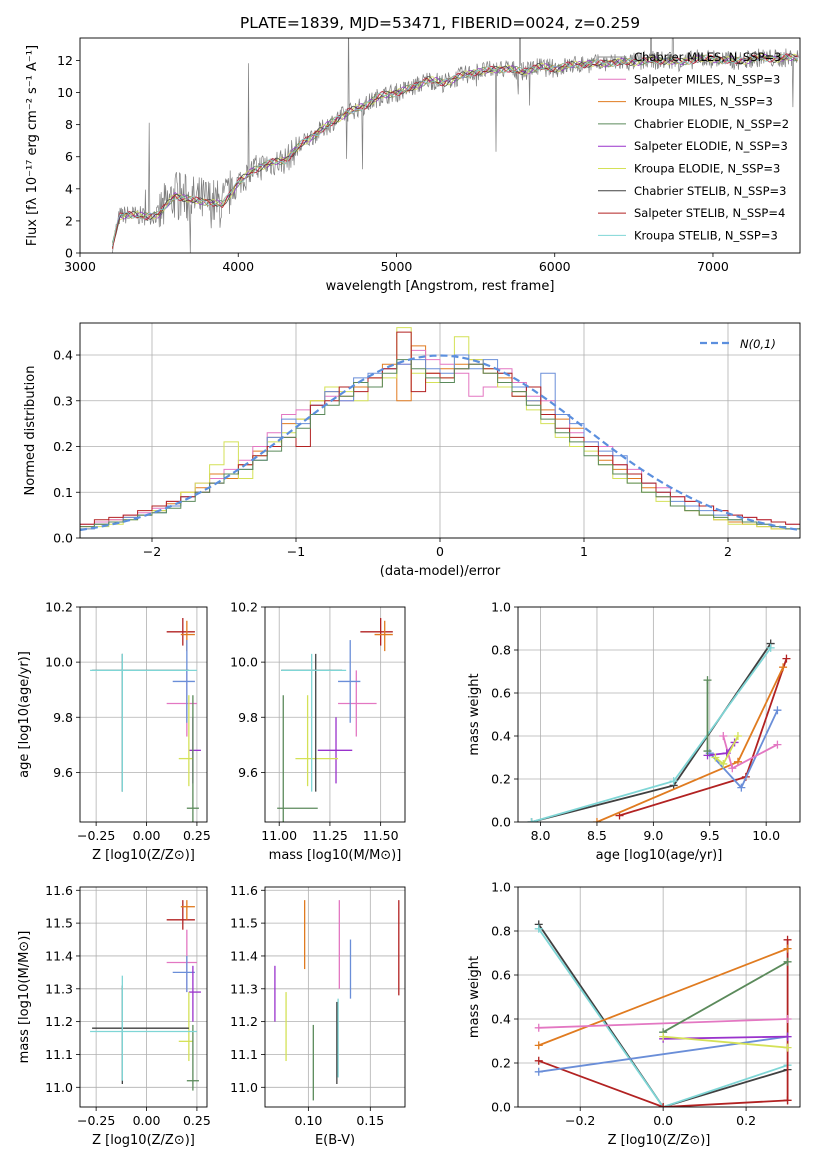 The width and height of the screenshot is (819, 1170). I want to click on x-tick-label: 6000, so click(555, 266).